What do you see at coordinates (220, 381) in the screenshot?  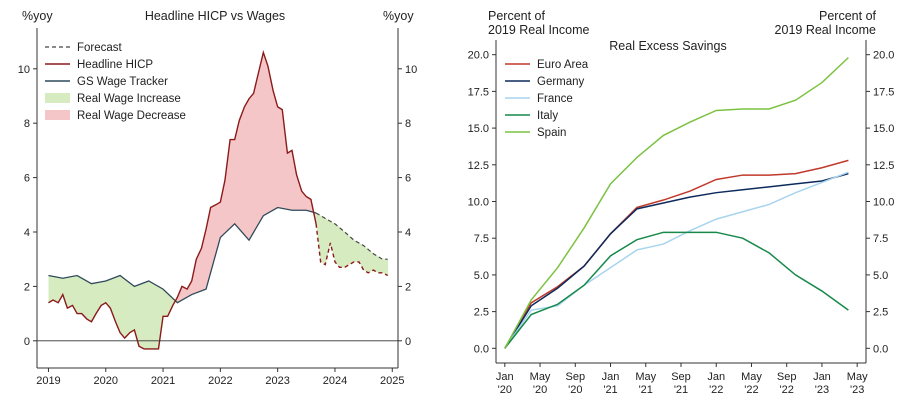 I see `x-tick-label: 2022` at bounding box center [220, 381].